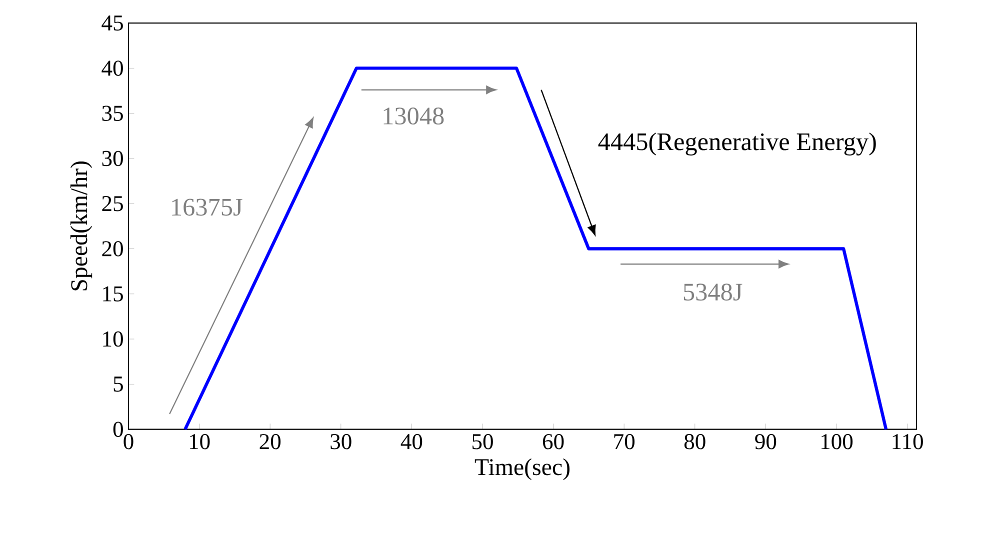 The width and height of the screenshot is (1000, 539). What do you see at coordinates (341, 442) in the screenshot?
I see `x-tick-label: 30` at bounding box center [341, 442].